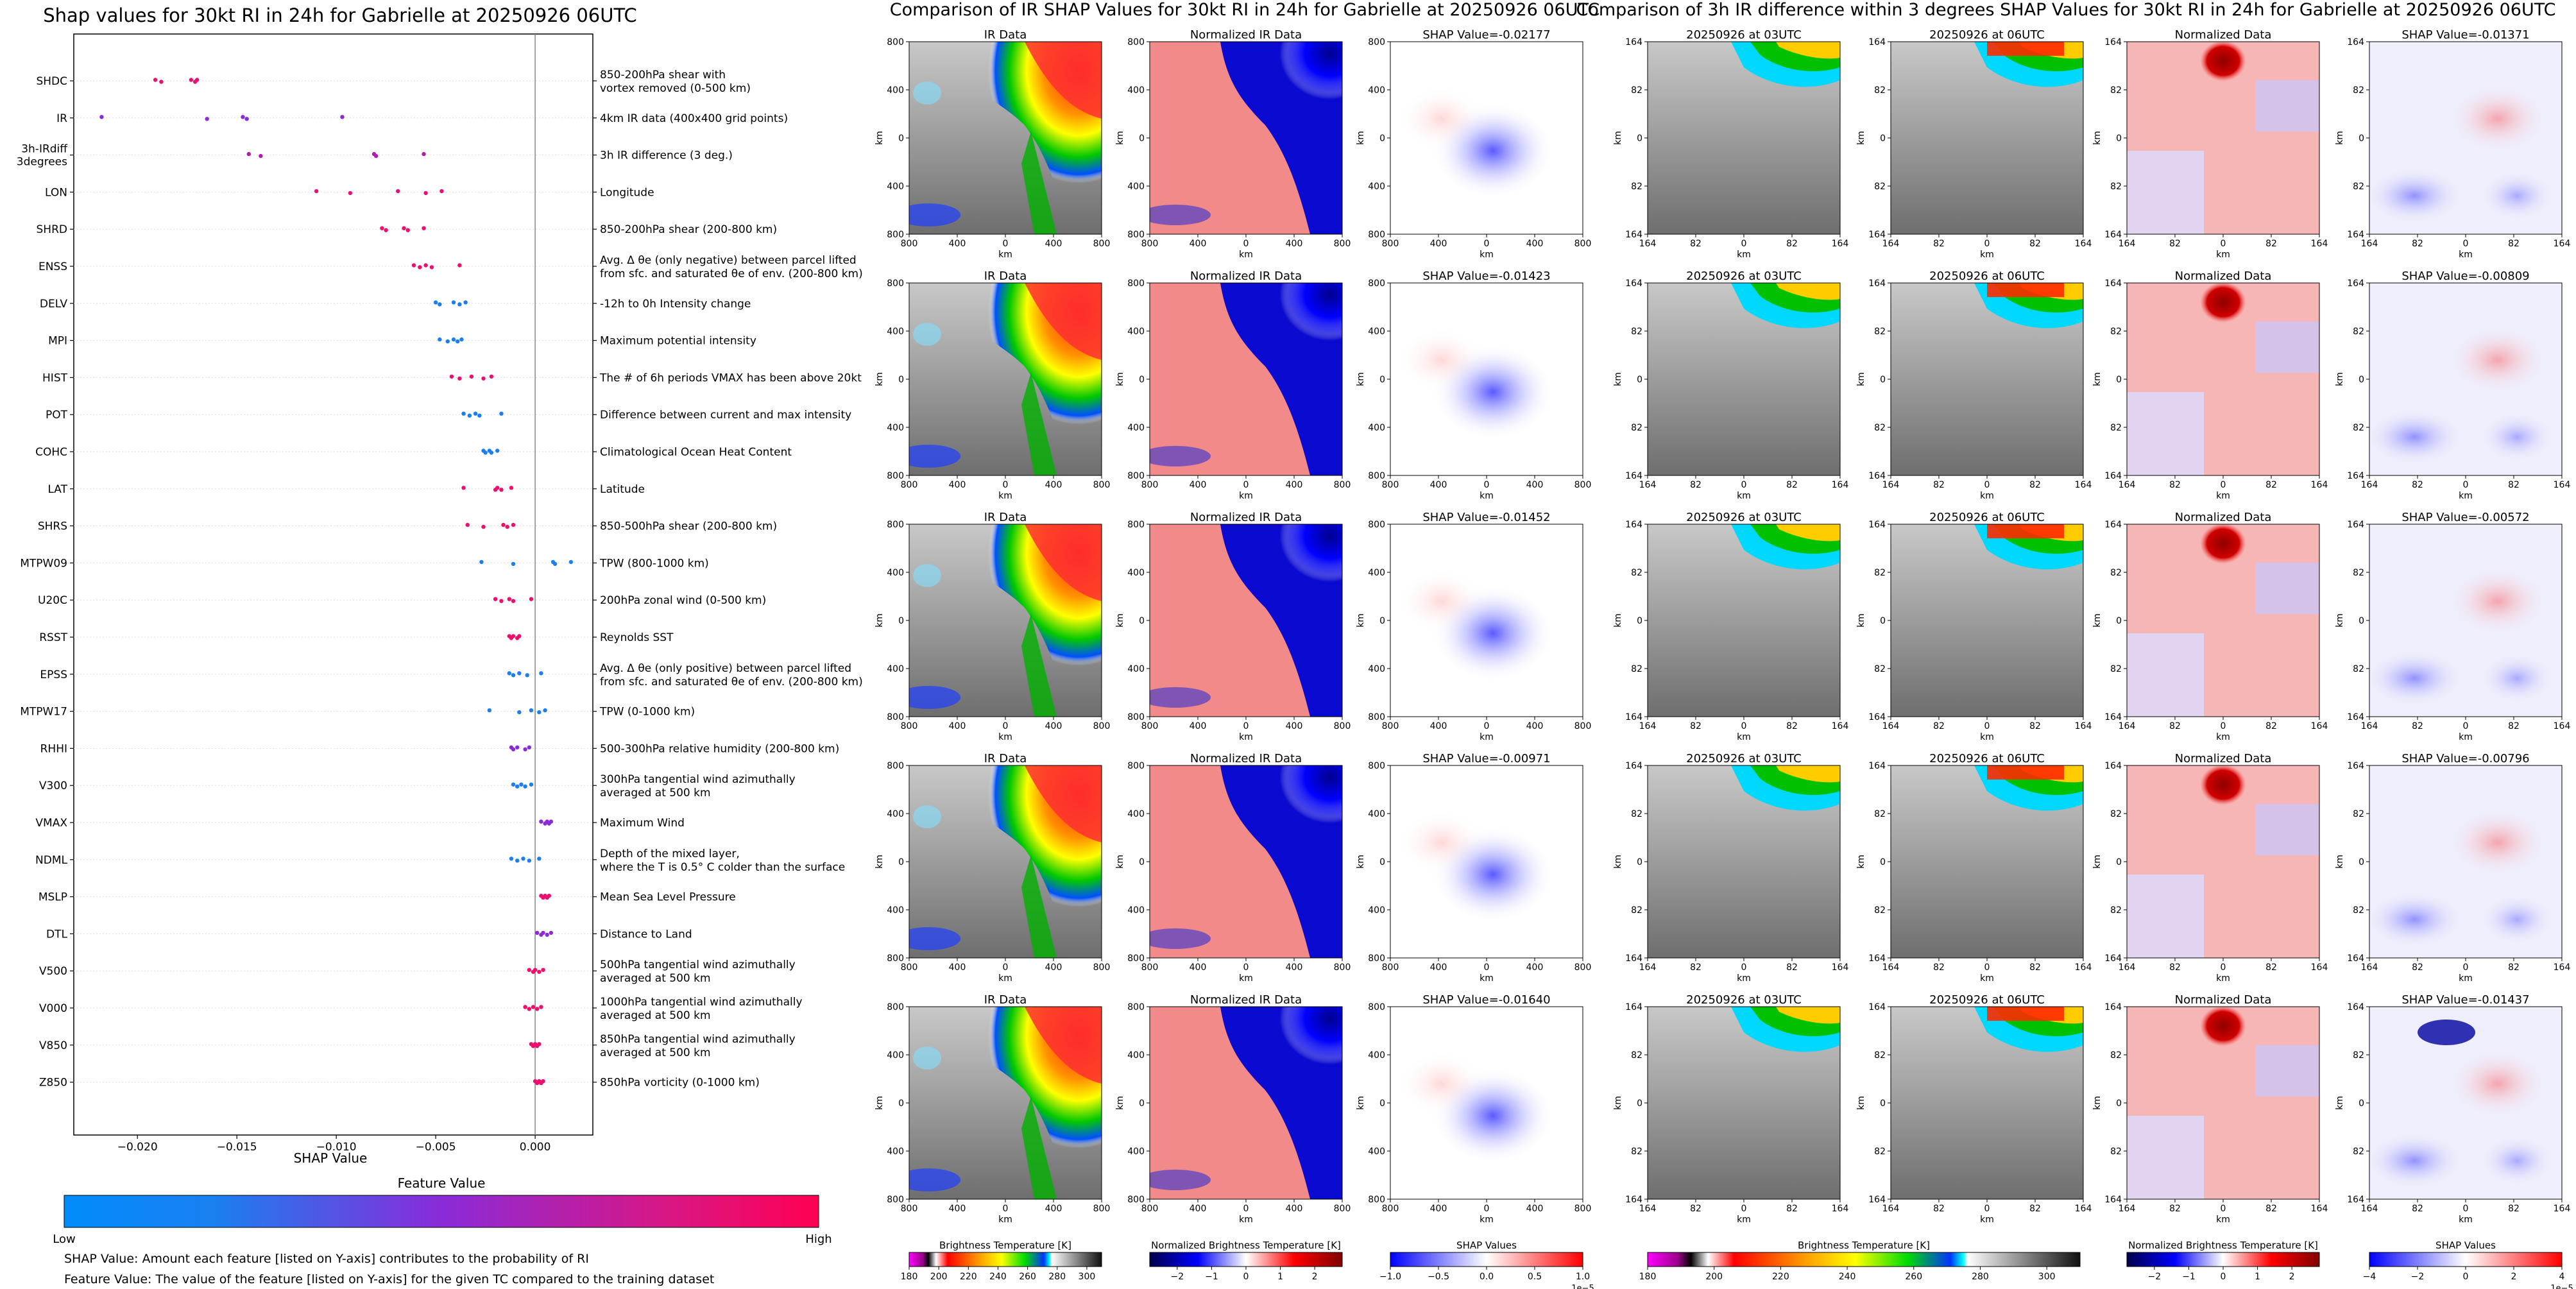  What do you see at coordinates (1486, 1264) in the screenshot?
I see `ir-shap-colorbar: SHAP Values −1.0 −0.5 0.0 0.5 1.0 1e−5` at bounding box center [1486, 1264].